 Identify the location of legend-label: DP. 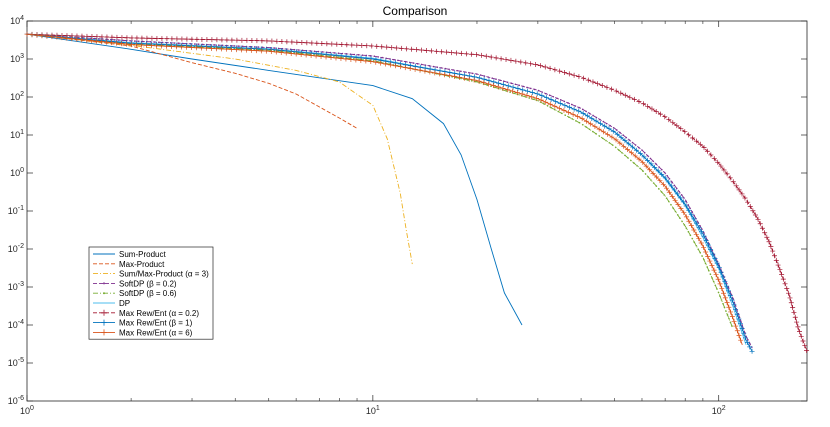
(124, 303).